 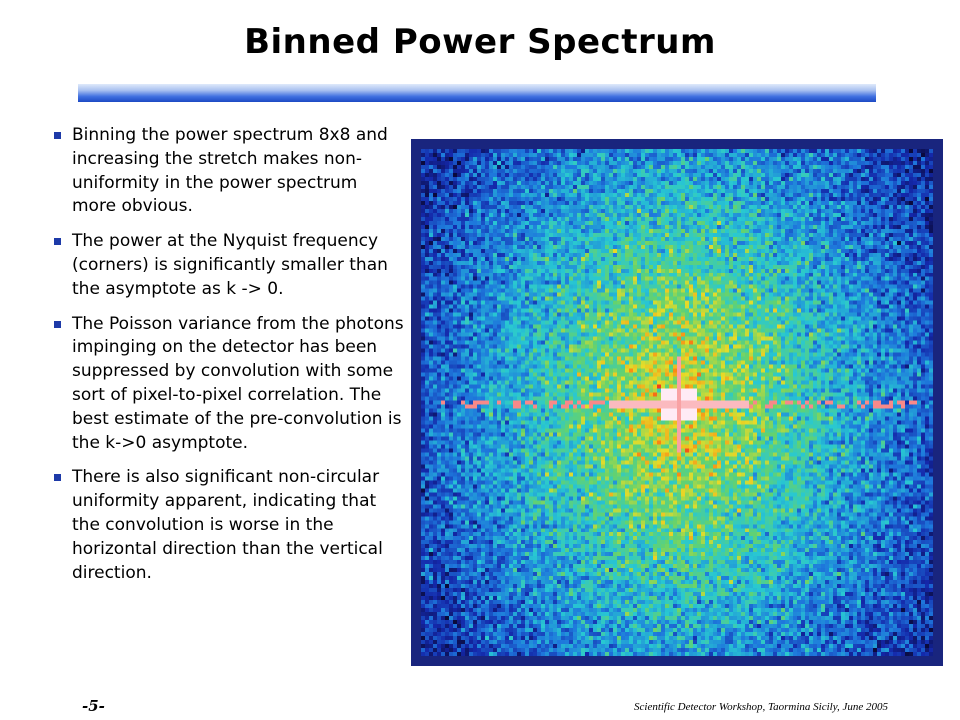 I want to click on page-number: -5-, so click(x=93, y=706).